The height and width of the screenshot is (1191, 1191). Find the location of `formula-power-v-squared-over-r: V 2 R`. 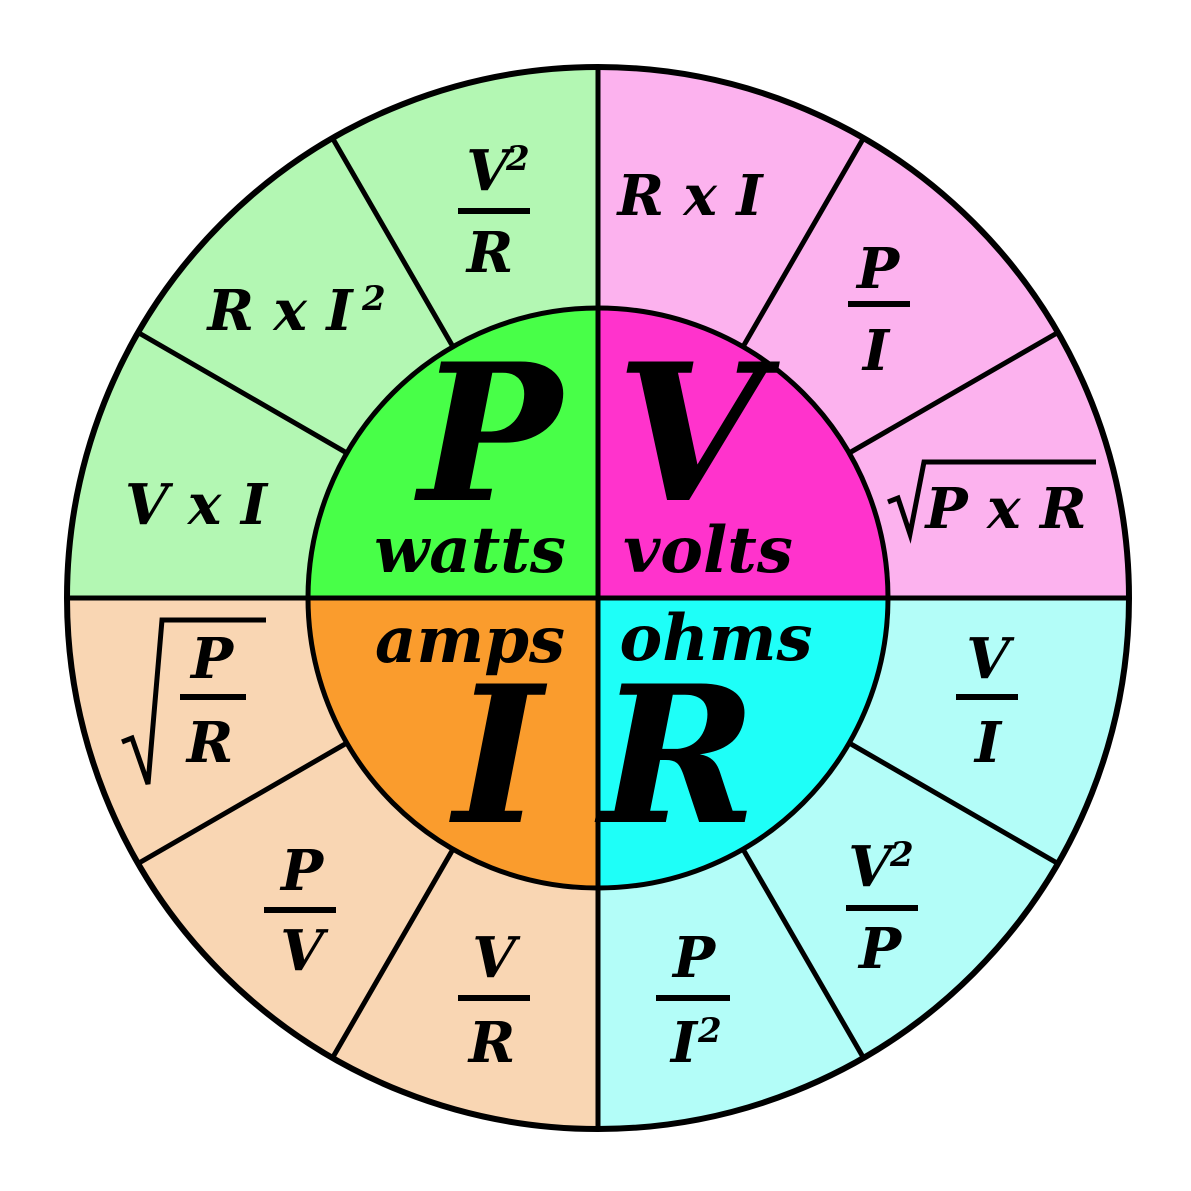

formula-power-v-squared-over-r: V 2 R is located at coordinates (494, 212).